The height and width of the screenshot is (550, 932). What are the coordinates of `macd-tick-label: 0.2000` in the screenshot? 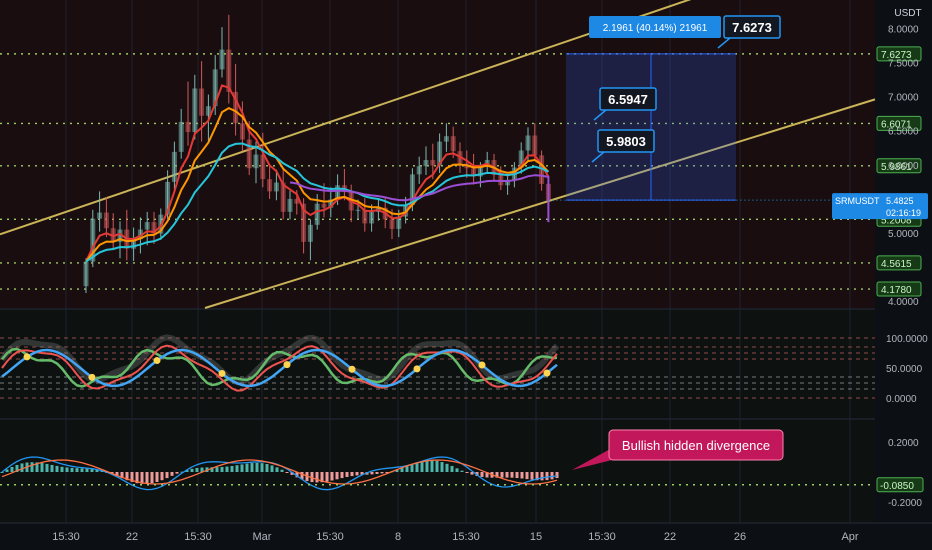 It's located at (903, 443).